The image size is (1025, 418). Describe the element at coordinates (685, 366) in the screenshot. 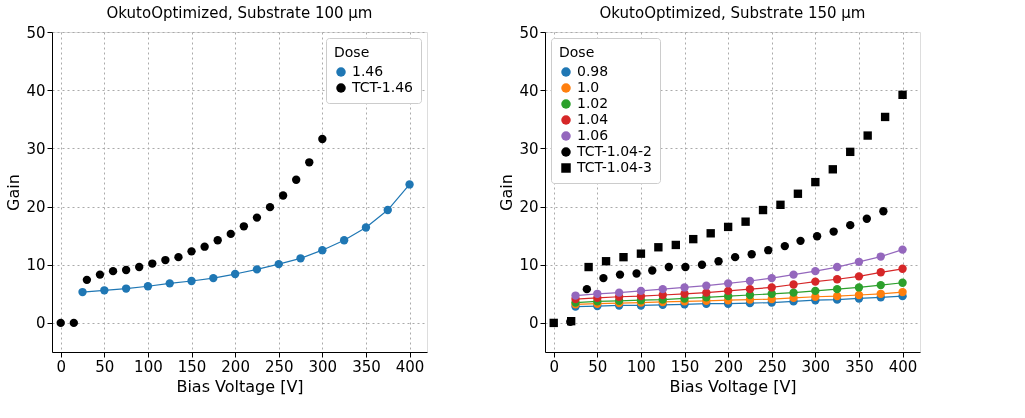

I see `x-tick-label: 150` at that location.